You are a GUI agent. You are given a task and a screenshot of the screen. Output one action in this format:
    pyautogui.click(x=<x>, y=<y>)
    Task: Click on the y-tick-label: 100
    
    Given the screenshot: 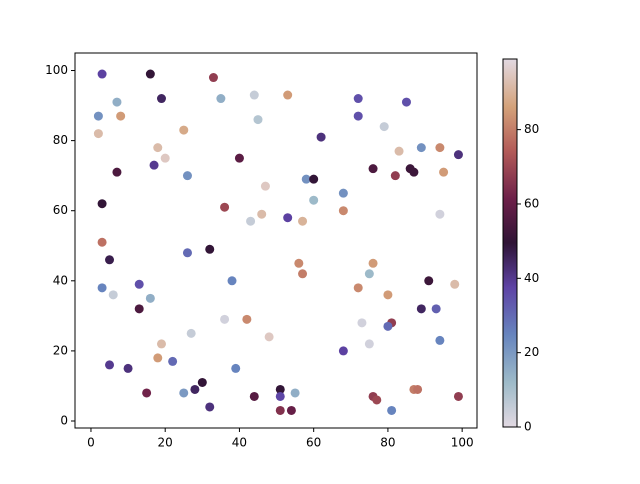 What is the action you would take?
    pyautogui.click(x=56, y=70)
    